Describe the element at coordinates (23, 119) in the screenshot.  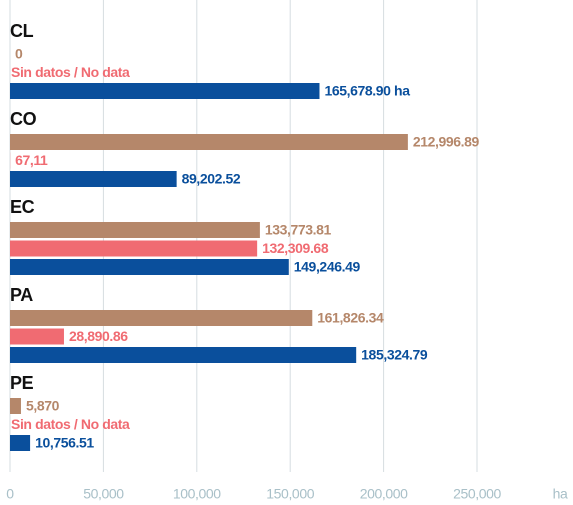
I see `category-label: CO` at that location.